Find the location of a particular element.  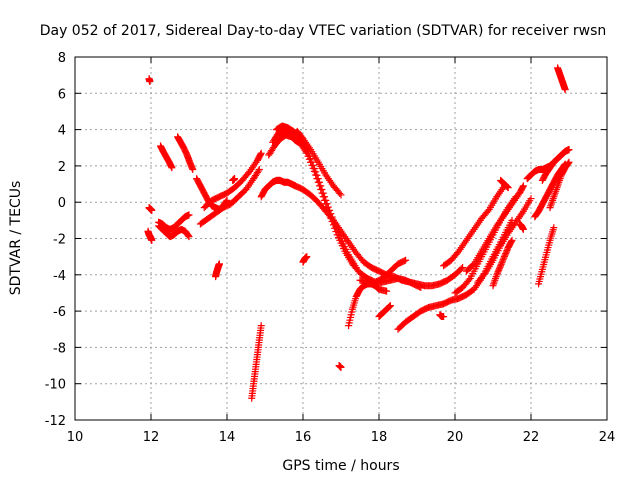

series-arc30 is located at coordinates (502, 263).